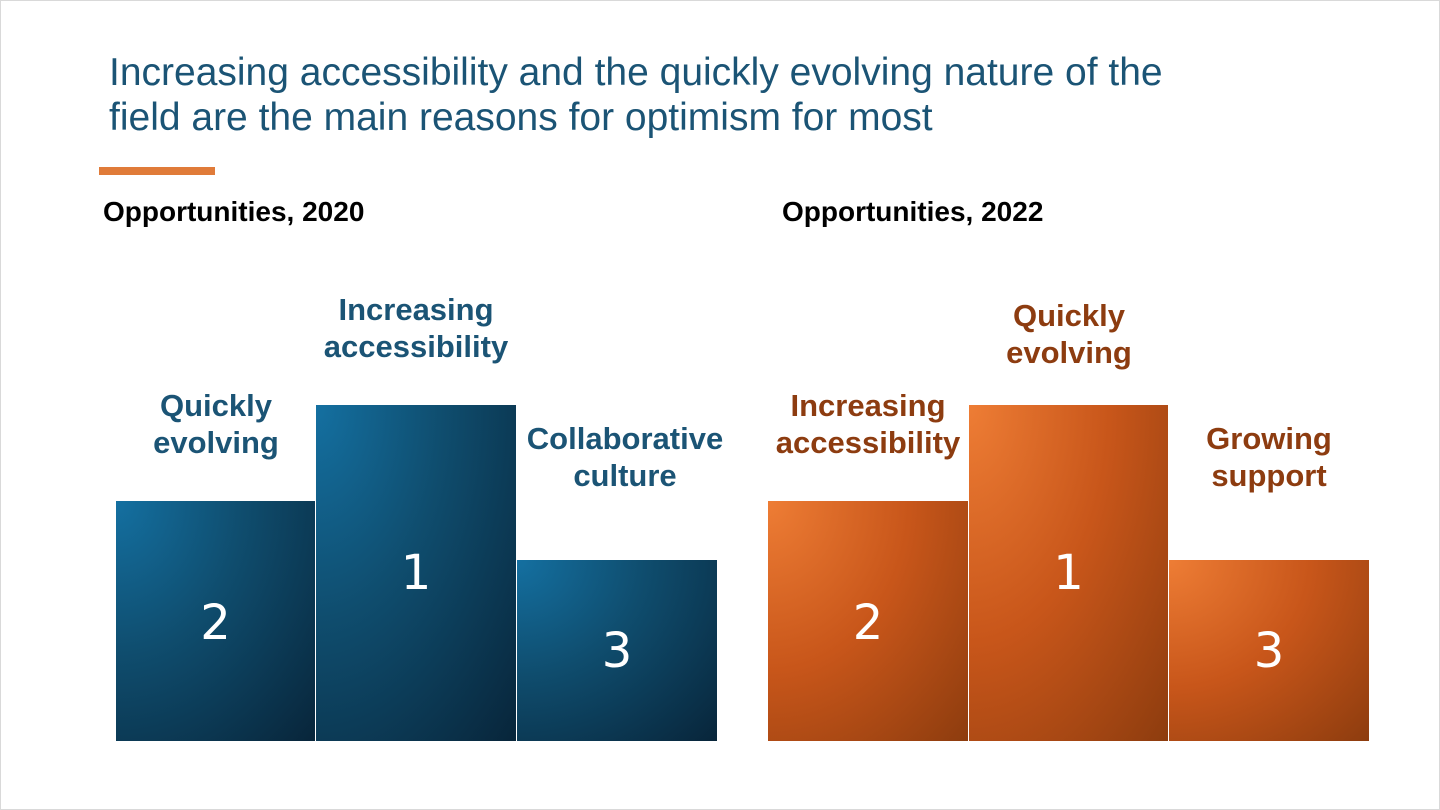  Describe the element at coordinates (234, 211) in the screenshot. I see `panel-heading-2020: Opportunities, 2020` at that location.